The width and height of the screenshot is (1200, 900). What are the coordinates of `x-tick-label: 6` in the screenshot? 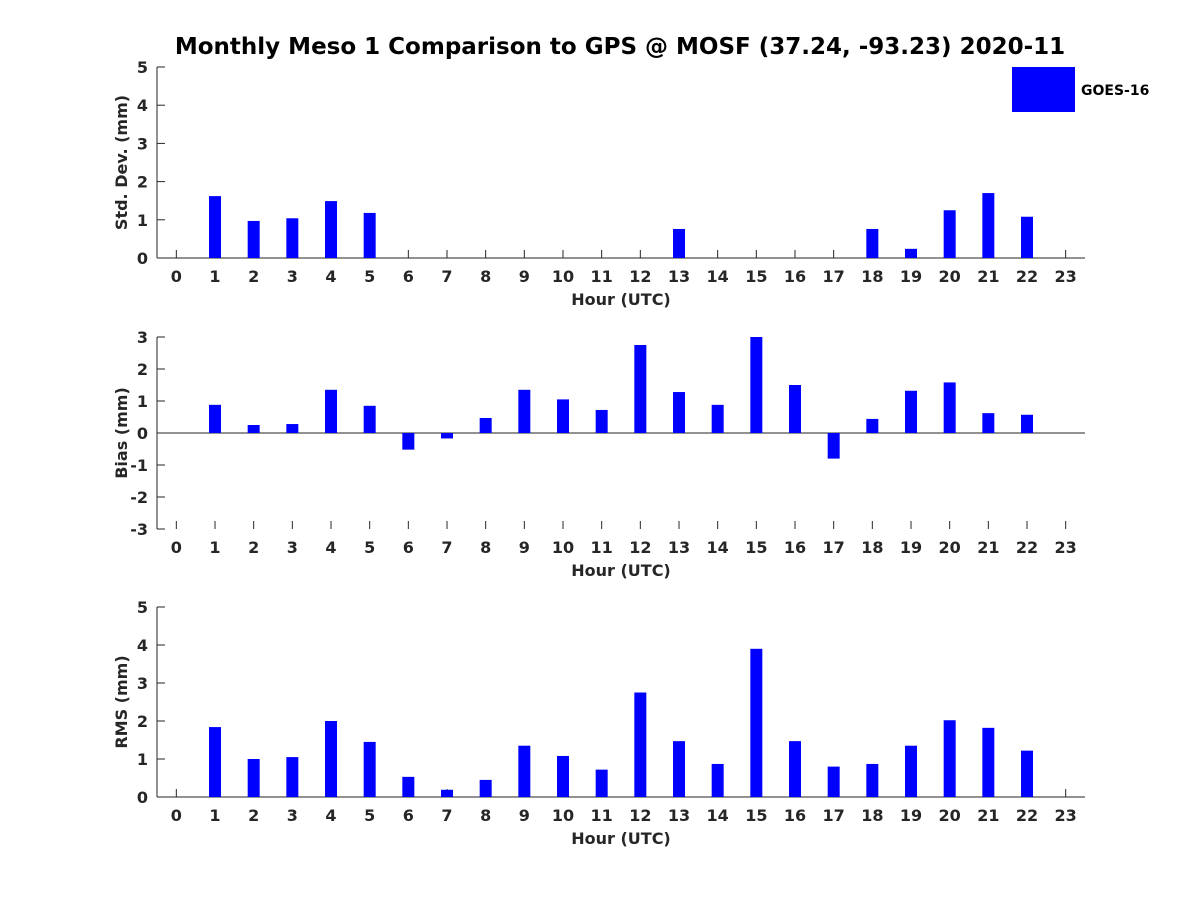 It's located at (408, 276).